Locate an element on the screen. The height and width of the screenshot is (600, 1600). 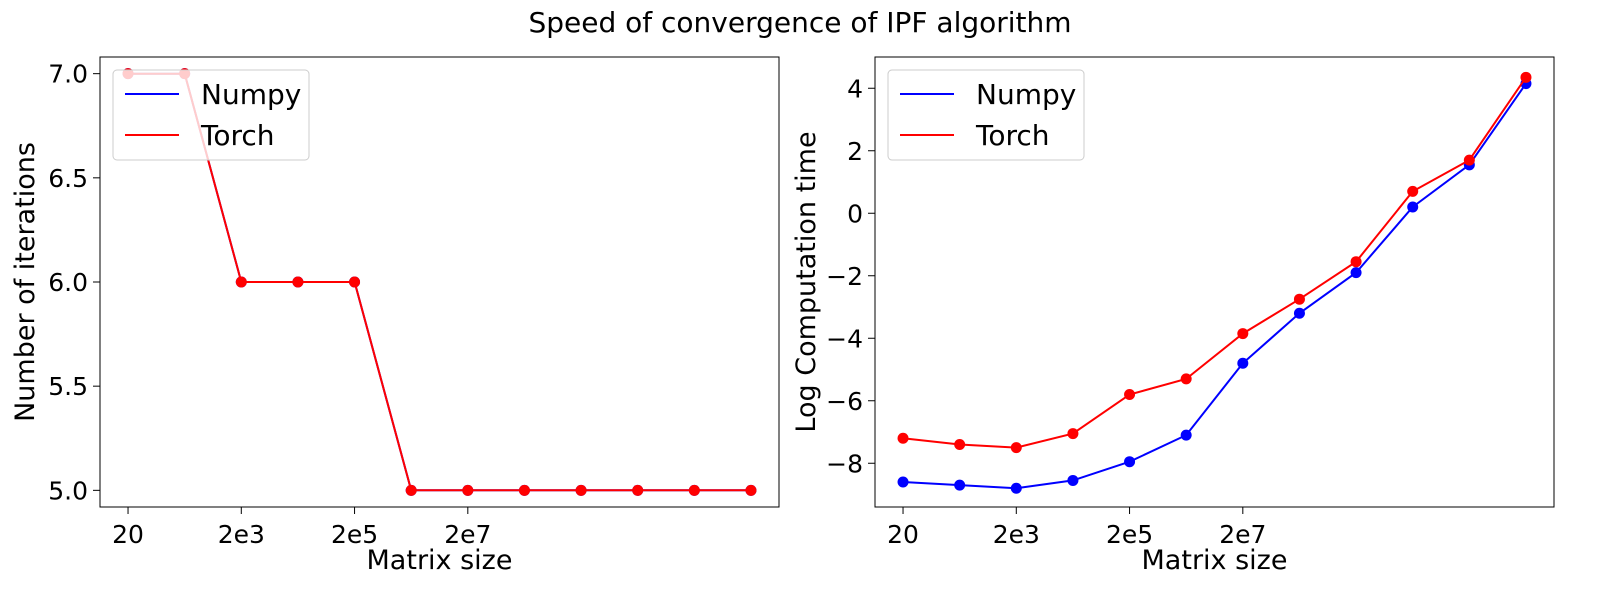
y-tick-label: 6.5 is located at coordinates (68, 178).